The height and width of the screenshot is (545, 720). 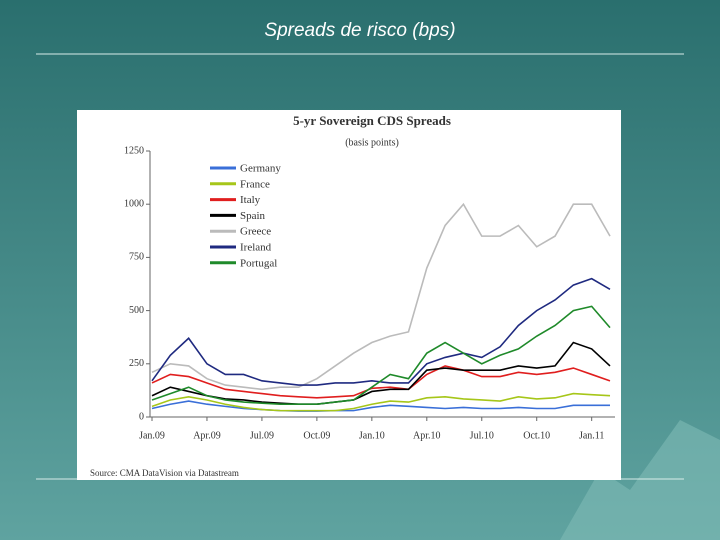 I want to click on source: Source: CMA DataVision via Datastream, so click(x=164, y=473).